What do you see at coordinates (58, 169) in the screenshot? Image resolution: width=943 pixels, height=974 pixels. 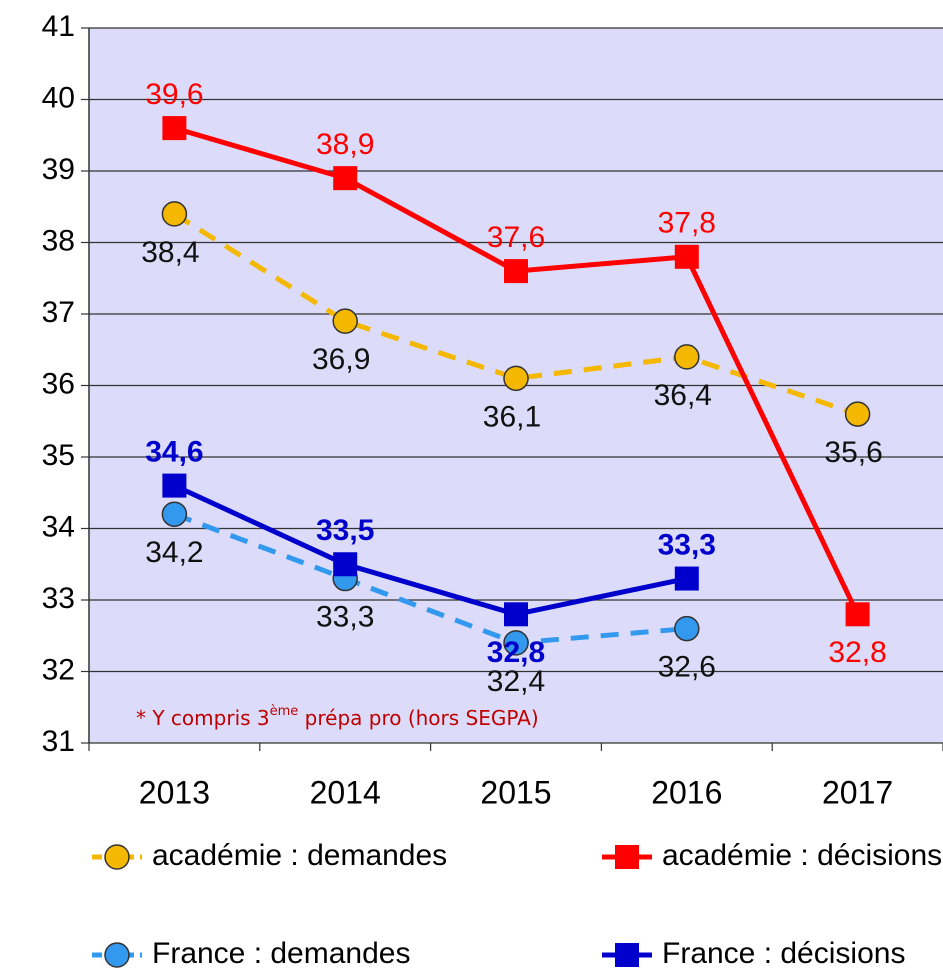 I see `y-tick-label: 39` at bounding box center [58, 169].